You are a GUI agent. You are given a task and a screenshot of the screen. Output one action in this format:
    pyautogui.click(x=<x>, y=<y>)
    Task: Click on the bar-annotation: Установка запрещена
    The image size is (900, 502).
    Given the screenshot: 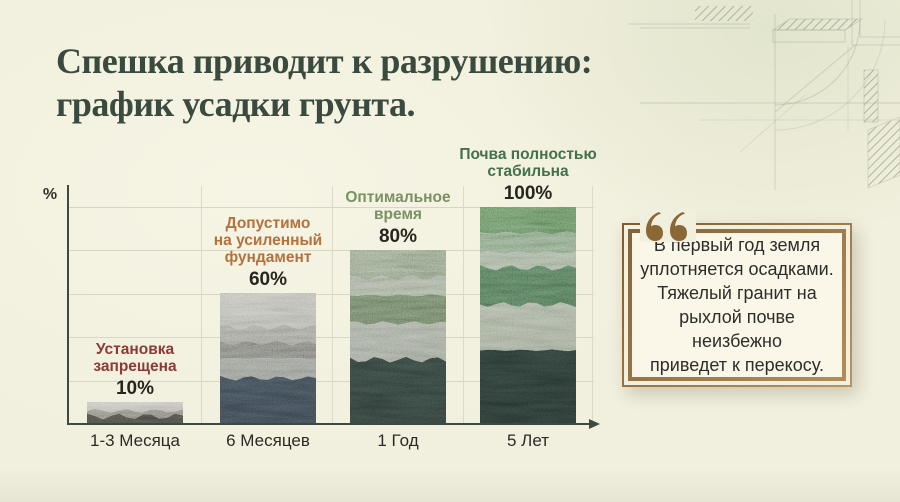 What is the action you would take?
    pyautogui.click(x=135, y=358)
    